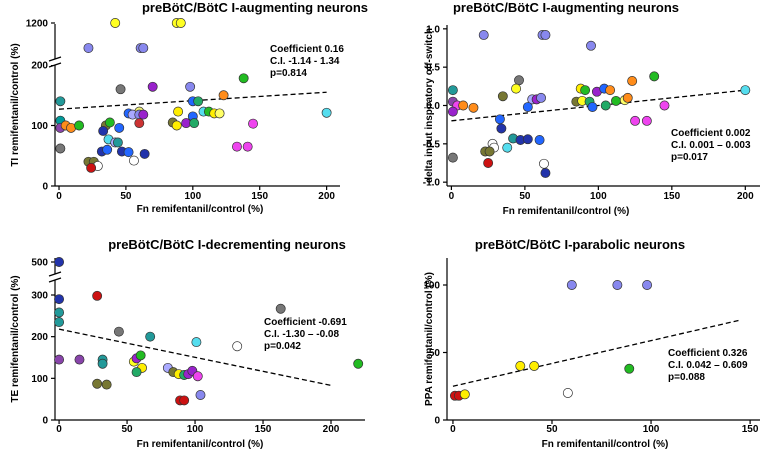  Describe the element at coordinates (686, 377) in the screenshot. I see `stat-line: p=0.088` at that location.